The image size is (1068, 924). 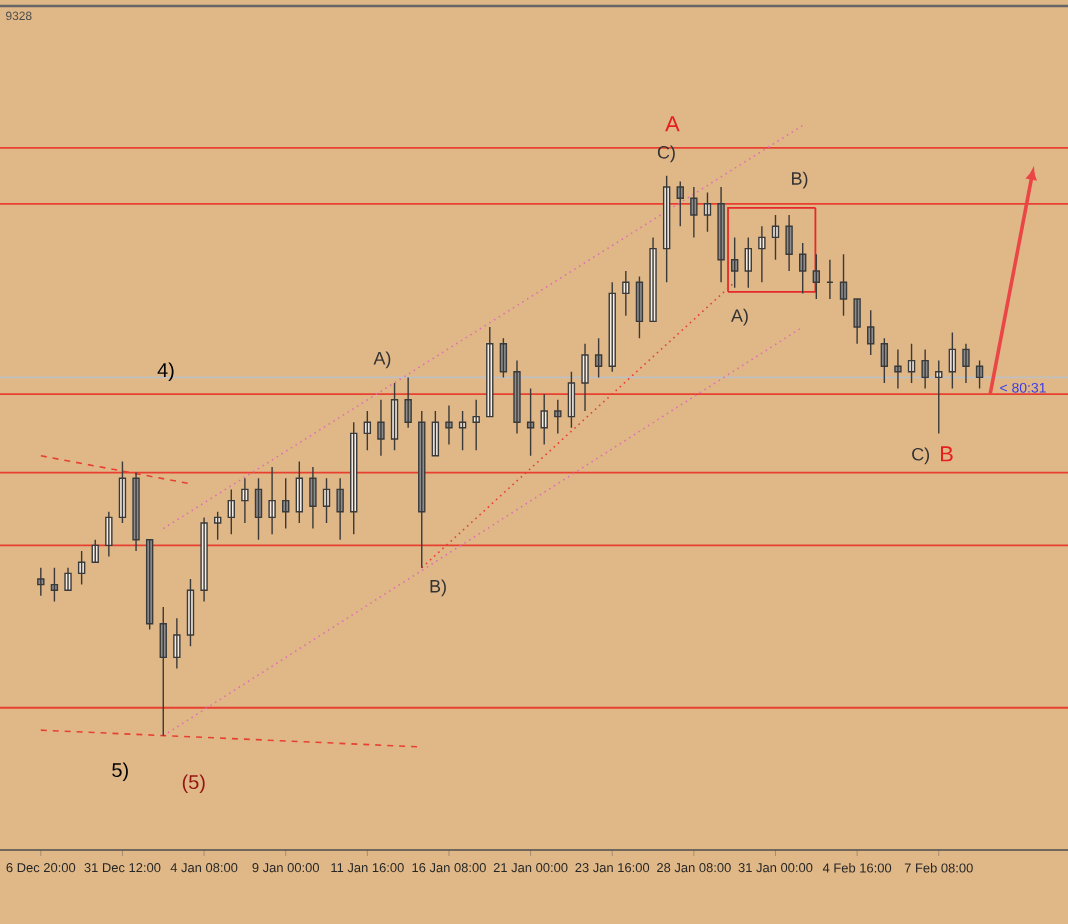 I want to click on text: 5), so click(x=120, y=772).